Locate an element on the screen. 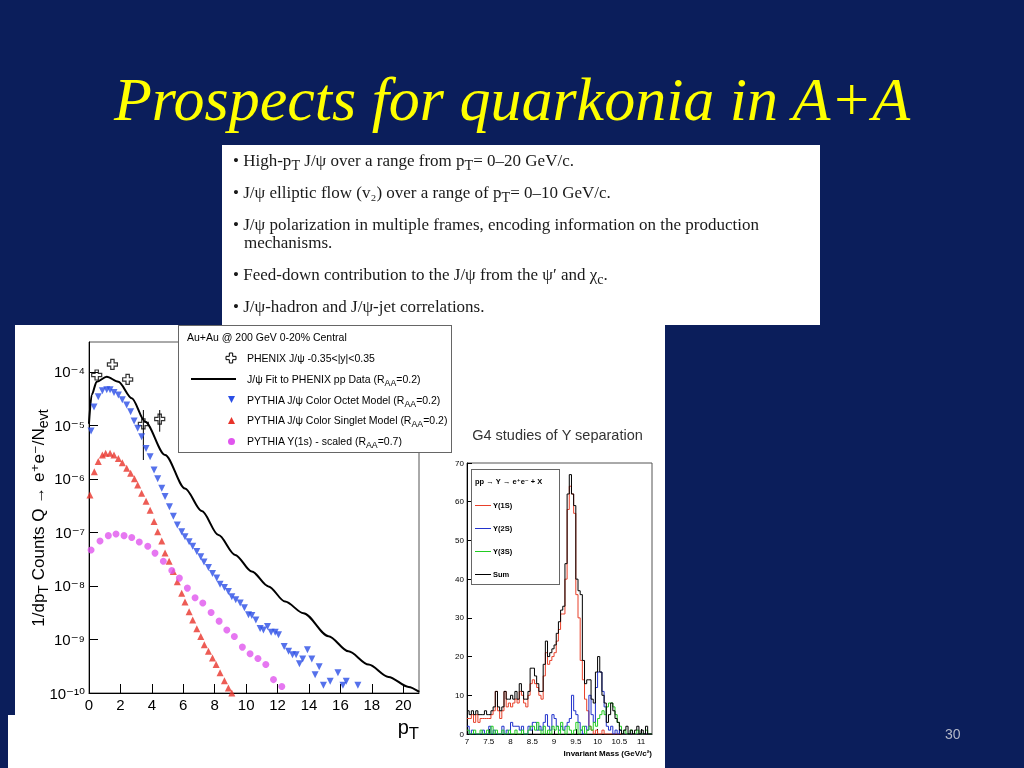  y-tick-label: 60 is located at coordinates (460, 502).